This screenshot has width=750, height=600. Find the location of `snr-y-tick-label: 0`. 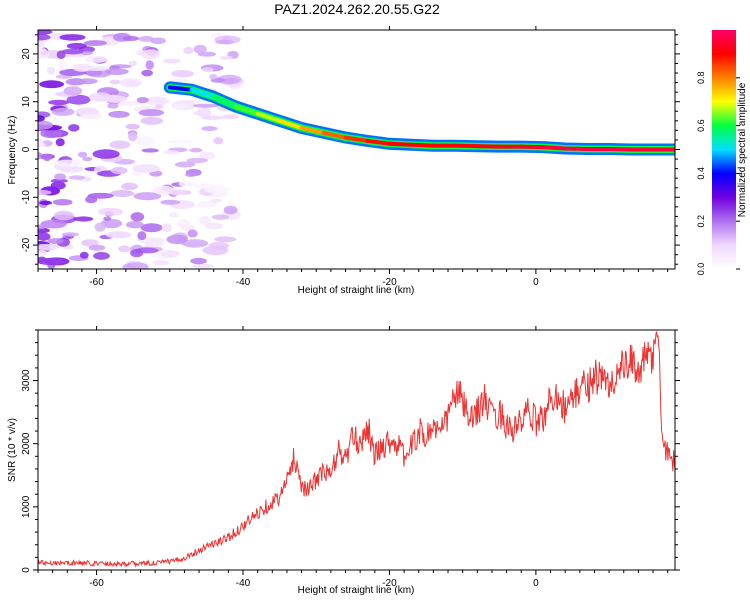

snr-y-tick-label: 0 is located at coordinates (26, 570).